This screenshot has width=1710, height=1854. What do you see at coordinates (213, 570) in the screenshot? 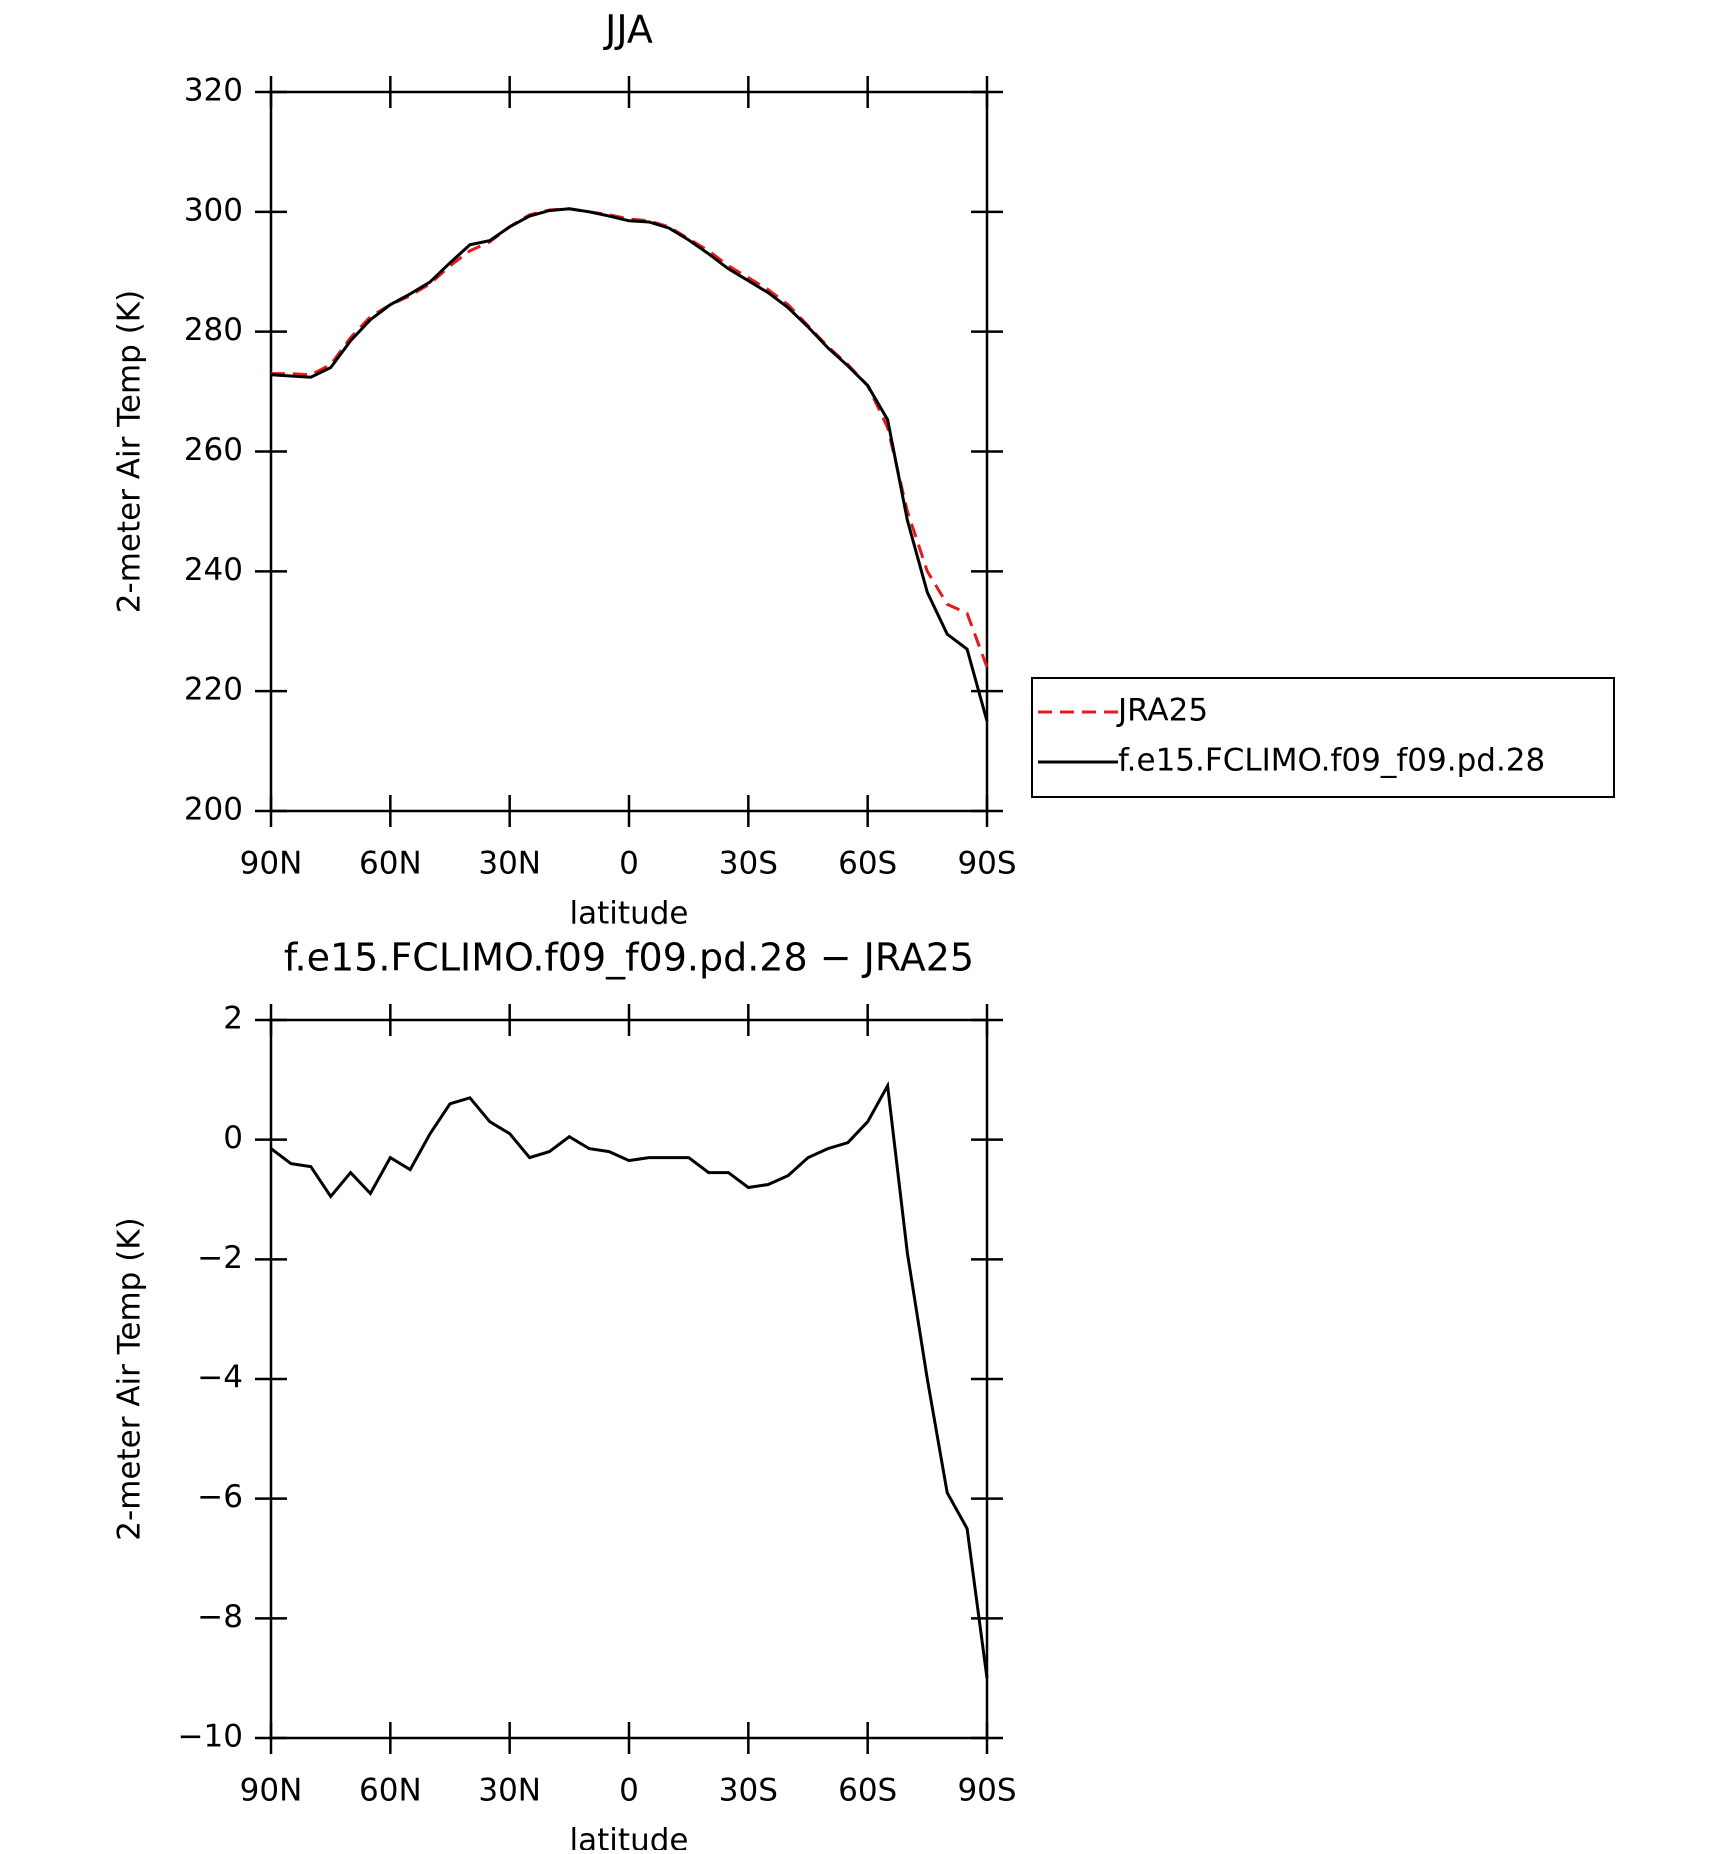
I see `y-tick-label: 240` at bounding box center [213, 570].